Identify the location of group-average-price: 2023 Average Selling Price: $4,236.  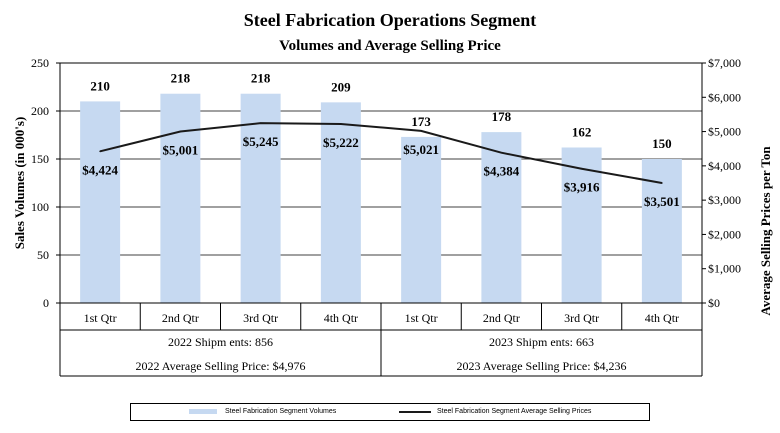
(541, 366).